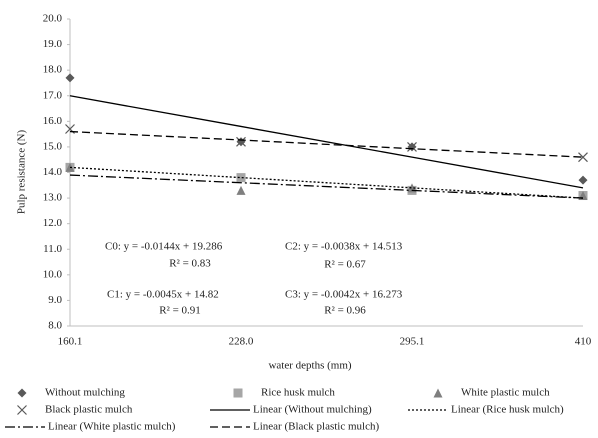  Describe the element at coordinates (70, 342) in the screenshot. I see `x-tick-label: 160.1` at that location.